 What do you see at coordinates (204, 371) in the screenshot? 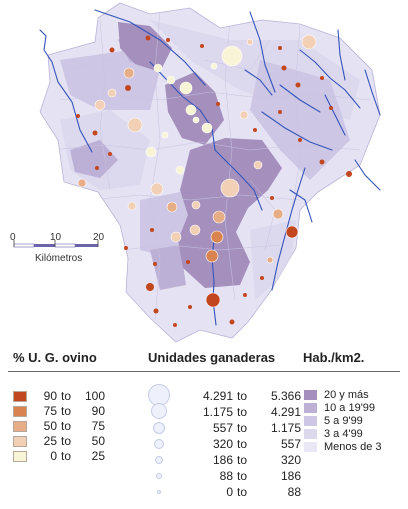
I see `legend-divider` at bounding box center [204, 371].